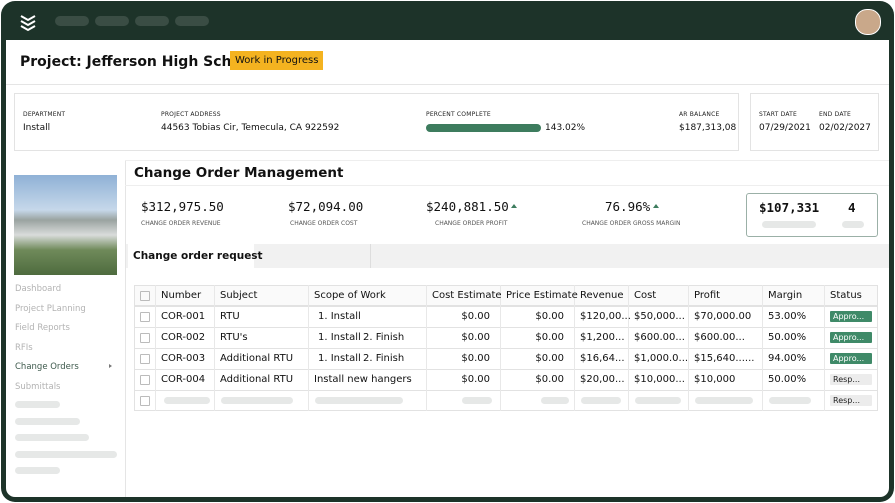 This screenshot has height=503, width=895. What do you see at coordinates (787, 337) in the screenshot?
I see `cell-margin: 50.00%` at bounding box center [787, 337].